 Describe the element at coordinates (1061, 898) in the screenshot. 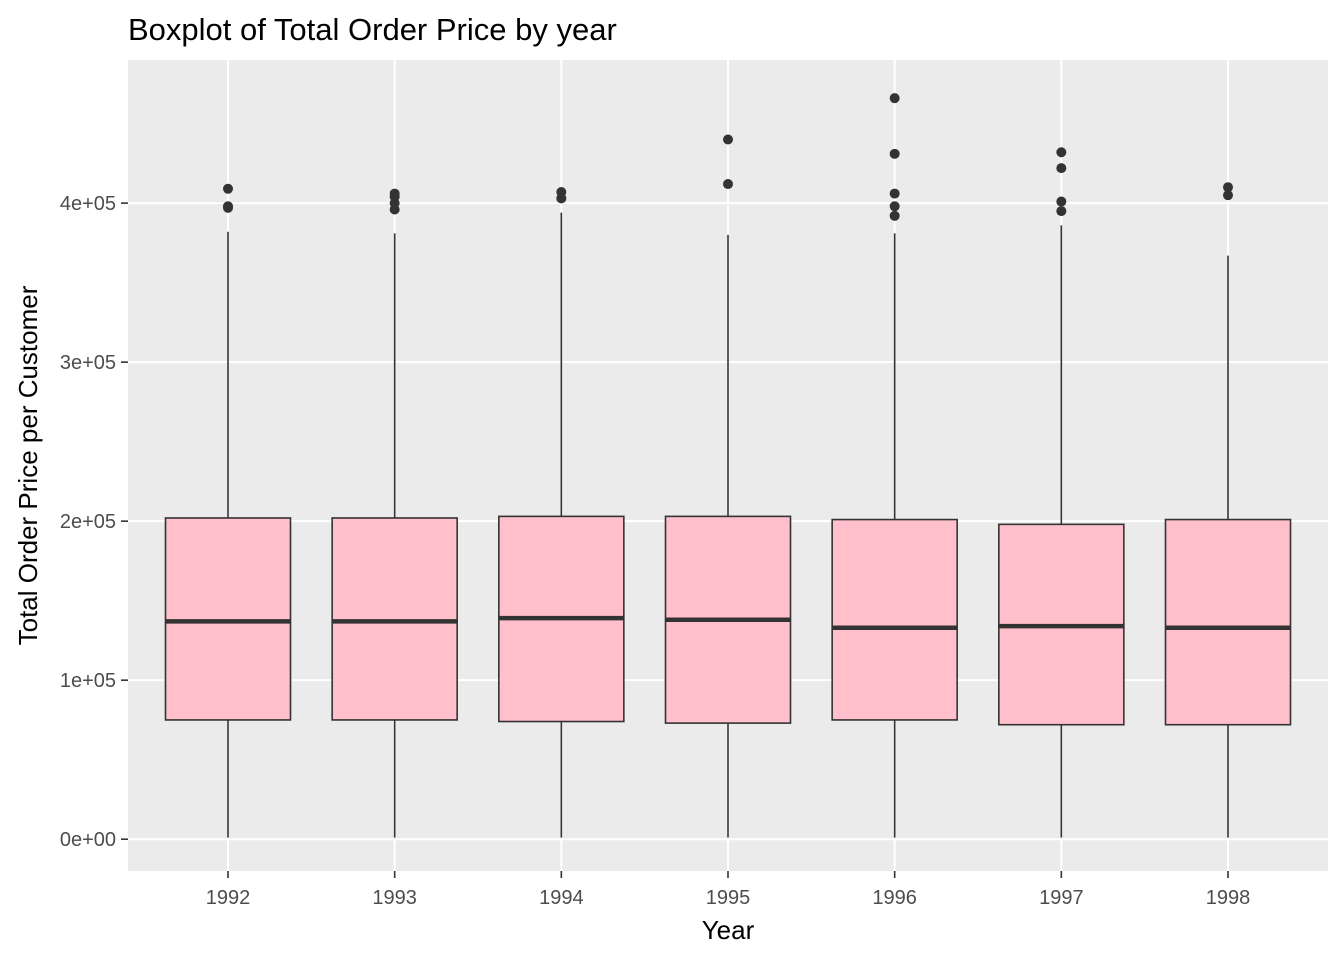

I see `x-tick-label: 1997` at that location.